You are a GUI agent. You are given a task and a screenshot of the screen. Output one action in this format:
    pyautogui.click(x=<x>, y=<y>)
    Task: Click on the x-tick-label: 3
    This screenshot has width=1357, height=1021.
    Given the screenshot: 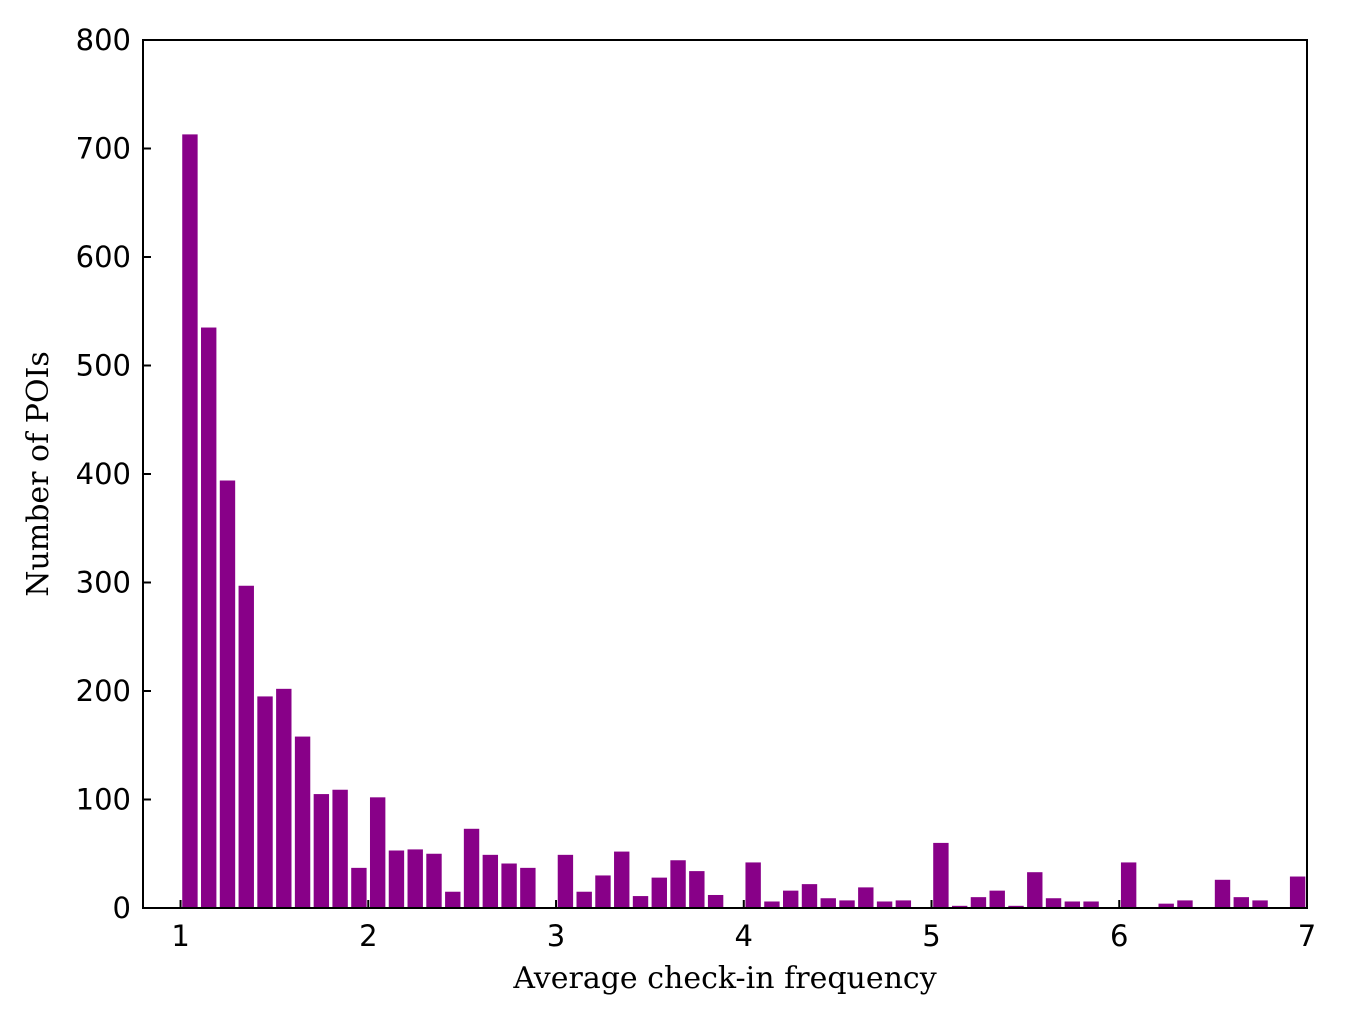 What is the action you would take?
    pyautogui.click(x=556, y=936)
    